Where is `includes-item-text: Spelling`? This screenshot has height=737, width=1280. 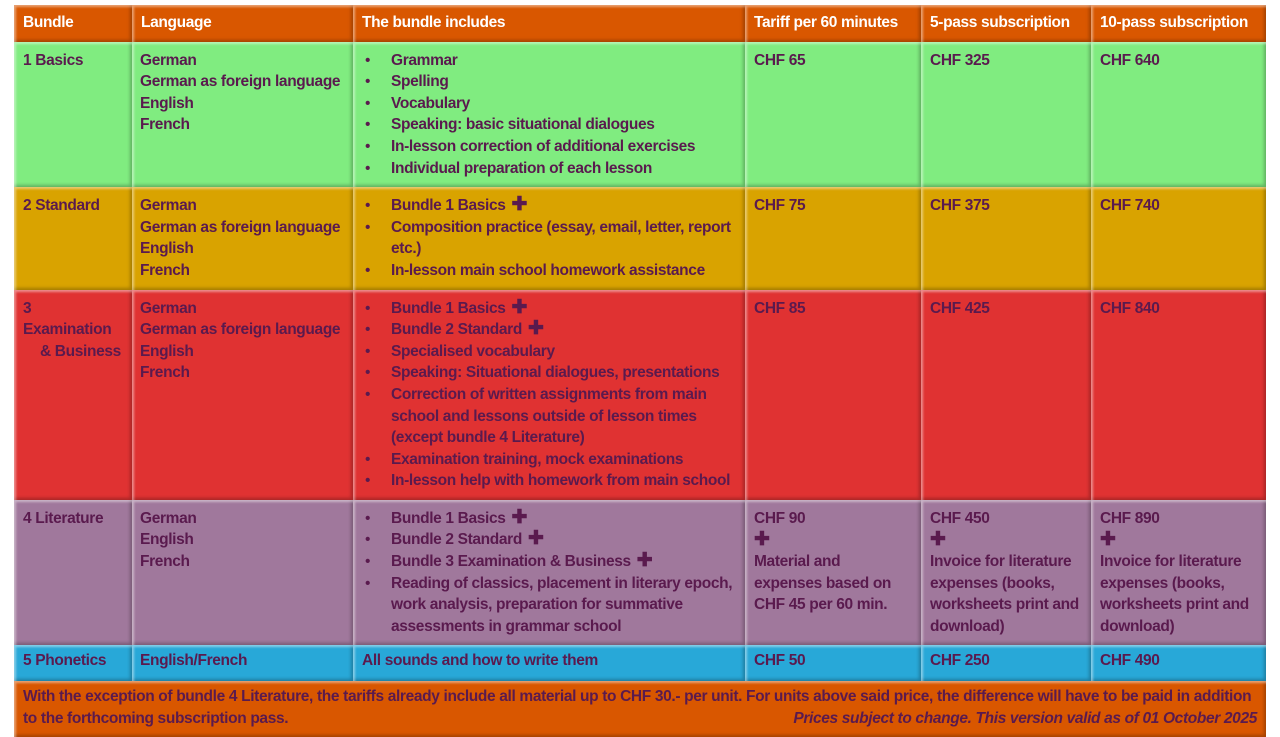 includes-item-text: Spelling is located at coordinates (420, 82).